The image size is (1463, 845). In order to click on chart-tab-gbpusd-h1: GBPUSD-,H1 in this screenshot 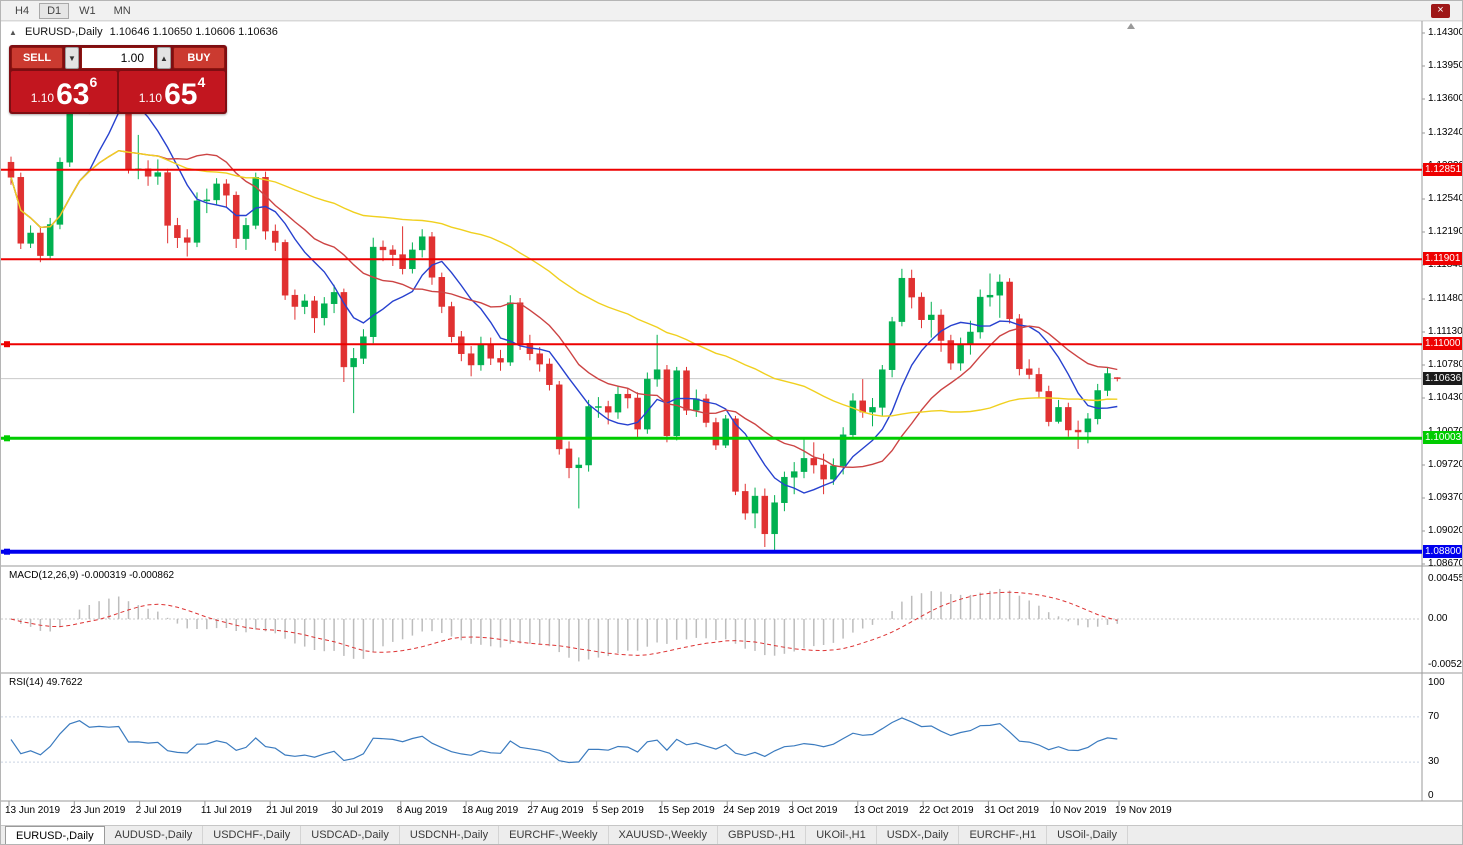, I will do `click(762, 835)`.